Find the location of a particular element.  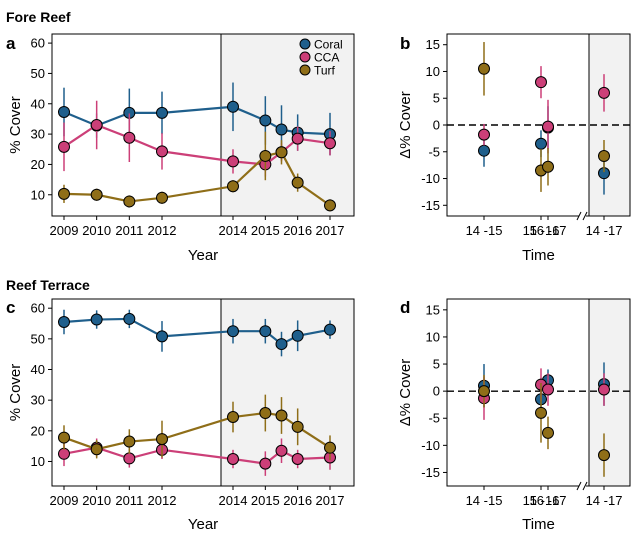

y-tick-label: 50 is located at coordinates (38, 73).